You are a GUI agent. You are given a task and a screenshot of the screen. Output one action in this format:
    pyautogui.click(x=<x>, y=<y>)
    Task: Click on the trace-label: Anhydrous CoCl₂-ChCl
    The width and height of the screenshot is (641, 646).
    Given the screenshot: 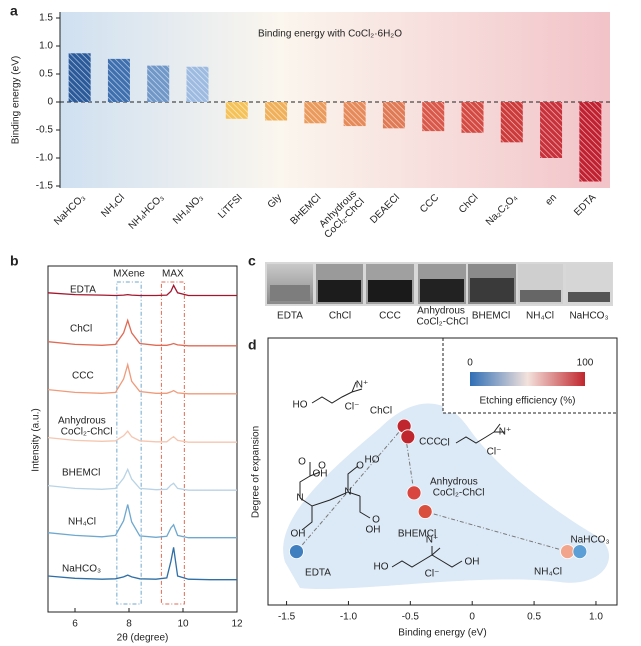 What is the action you would take?
    pyautogui.click(x=85, y=426)
    